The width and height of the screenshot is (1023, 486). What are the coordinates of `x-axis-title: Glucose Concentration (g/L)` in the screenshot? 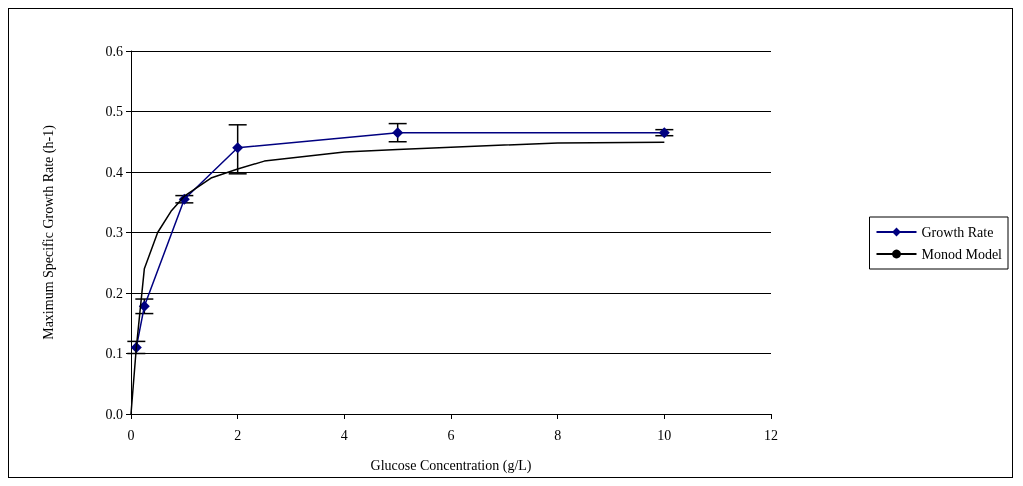 It's located at (451, 465).